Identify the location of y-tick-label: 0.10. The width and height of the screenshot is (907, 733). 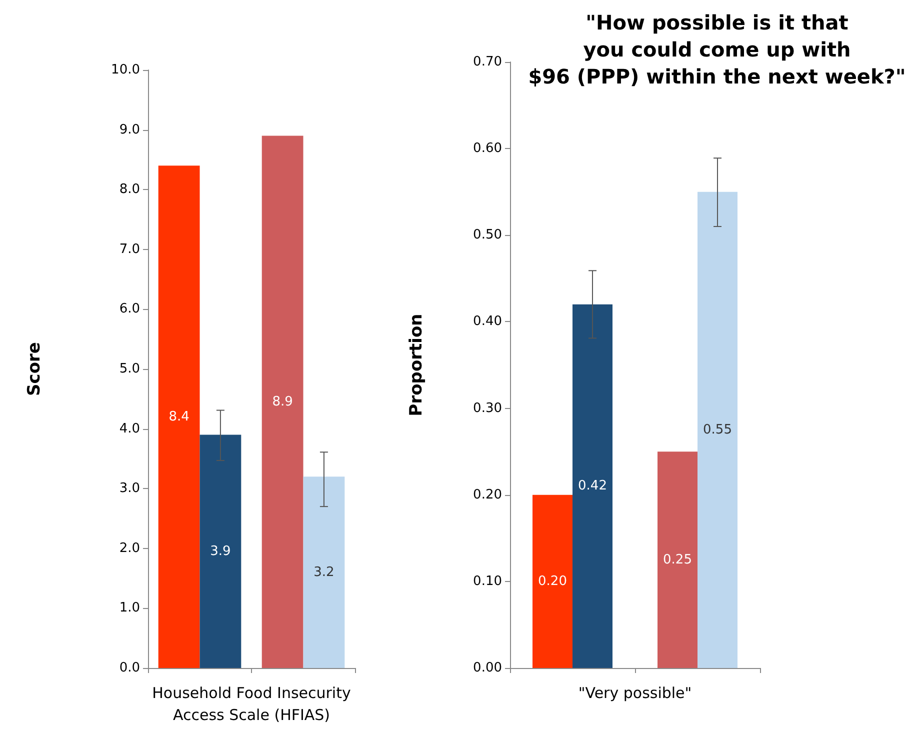
(487, 581).